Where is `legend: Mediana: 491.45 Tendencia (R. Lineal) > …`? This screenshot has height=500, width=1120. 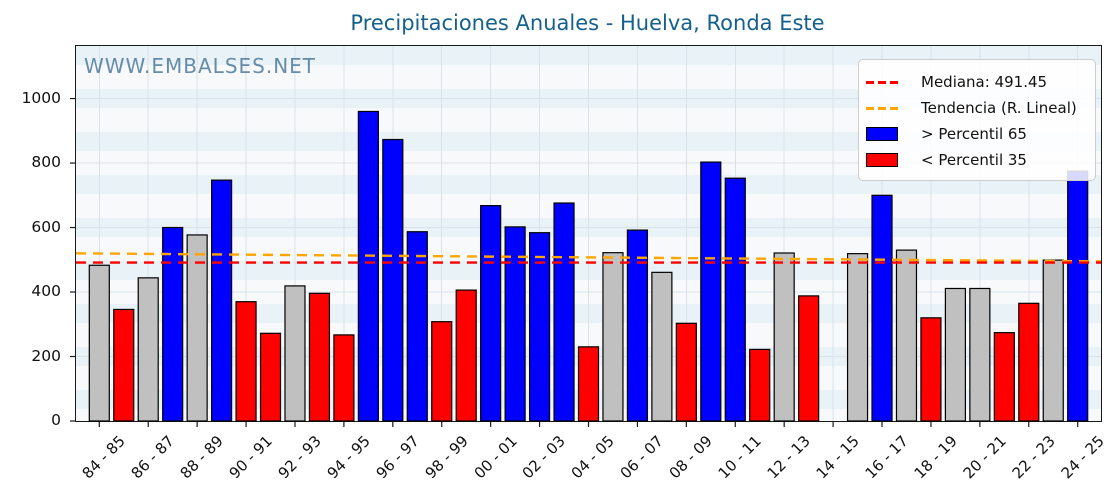
legend: Mediana: 491.45 Tendencia (R. Lineal) > … is located at coordinates (977, 120).